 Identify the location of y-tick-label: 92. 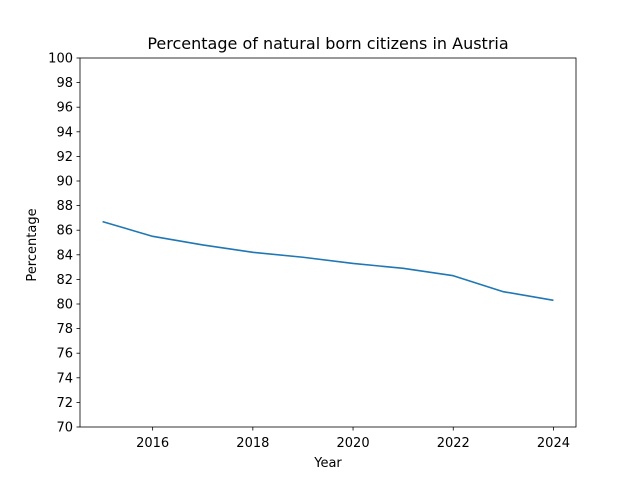
(64, 157).